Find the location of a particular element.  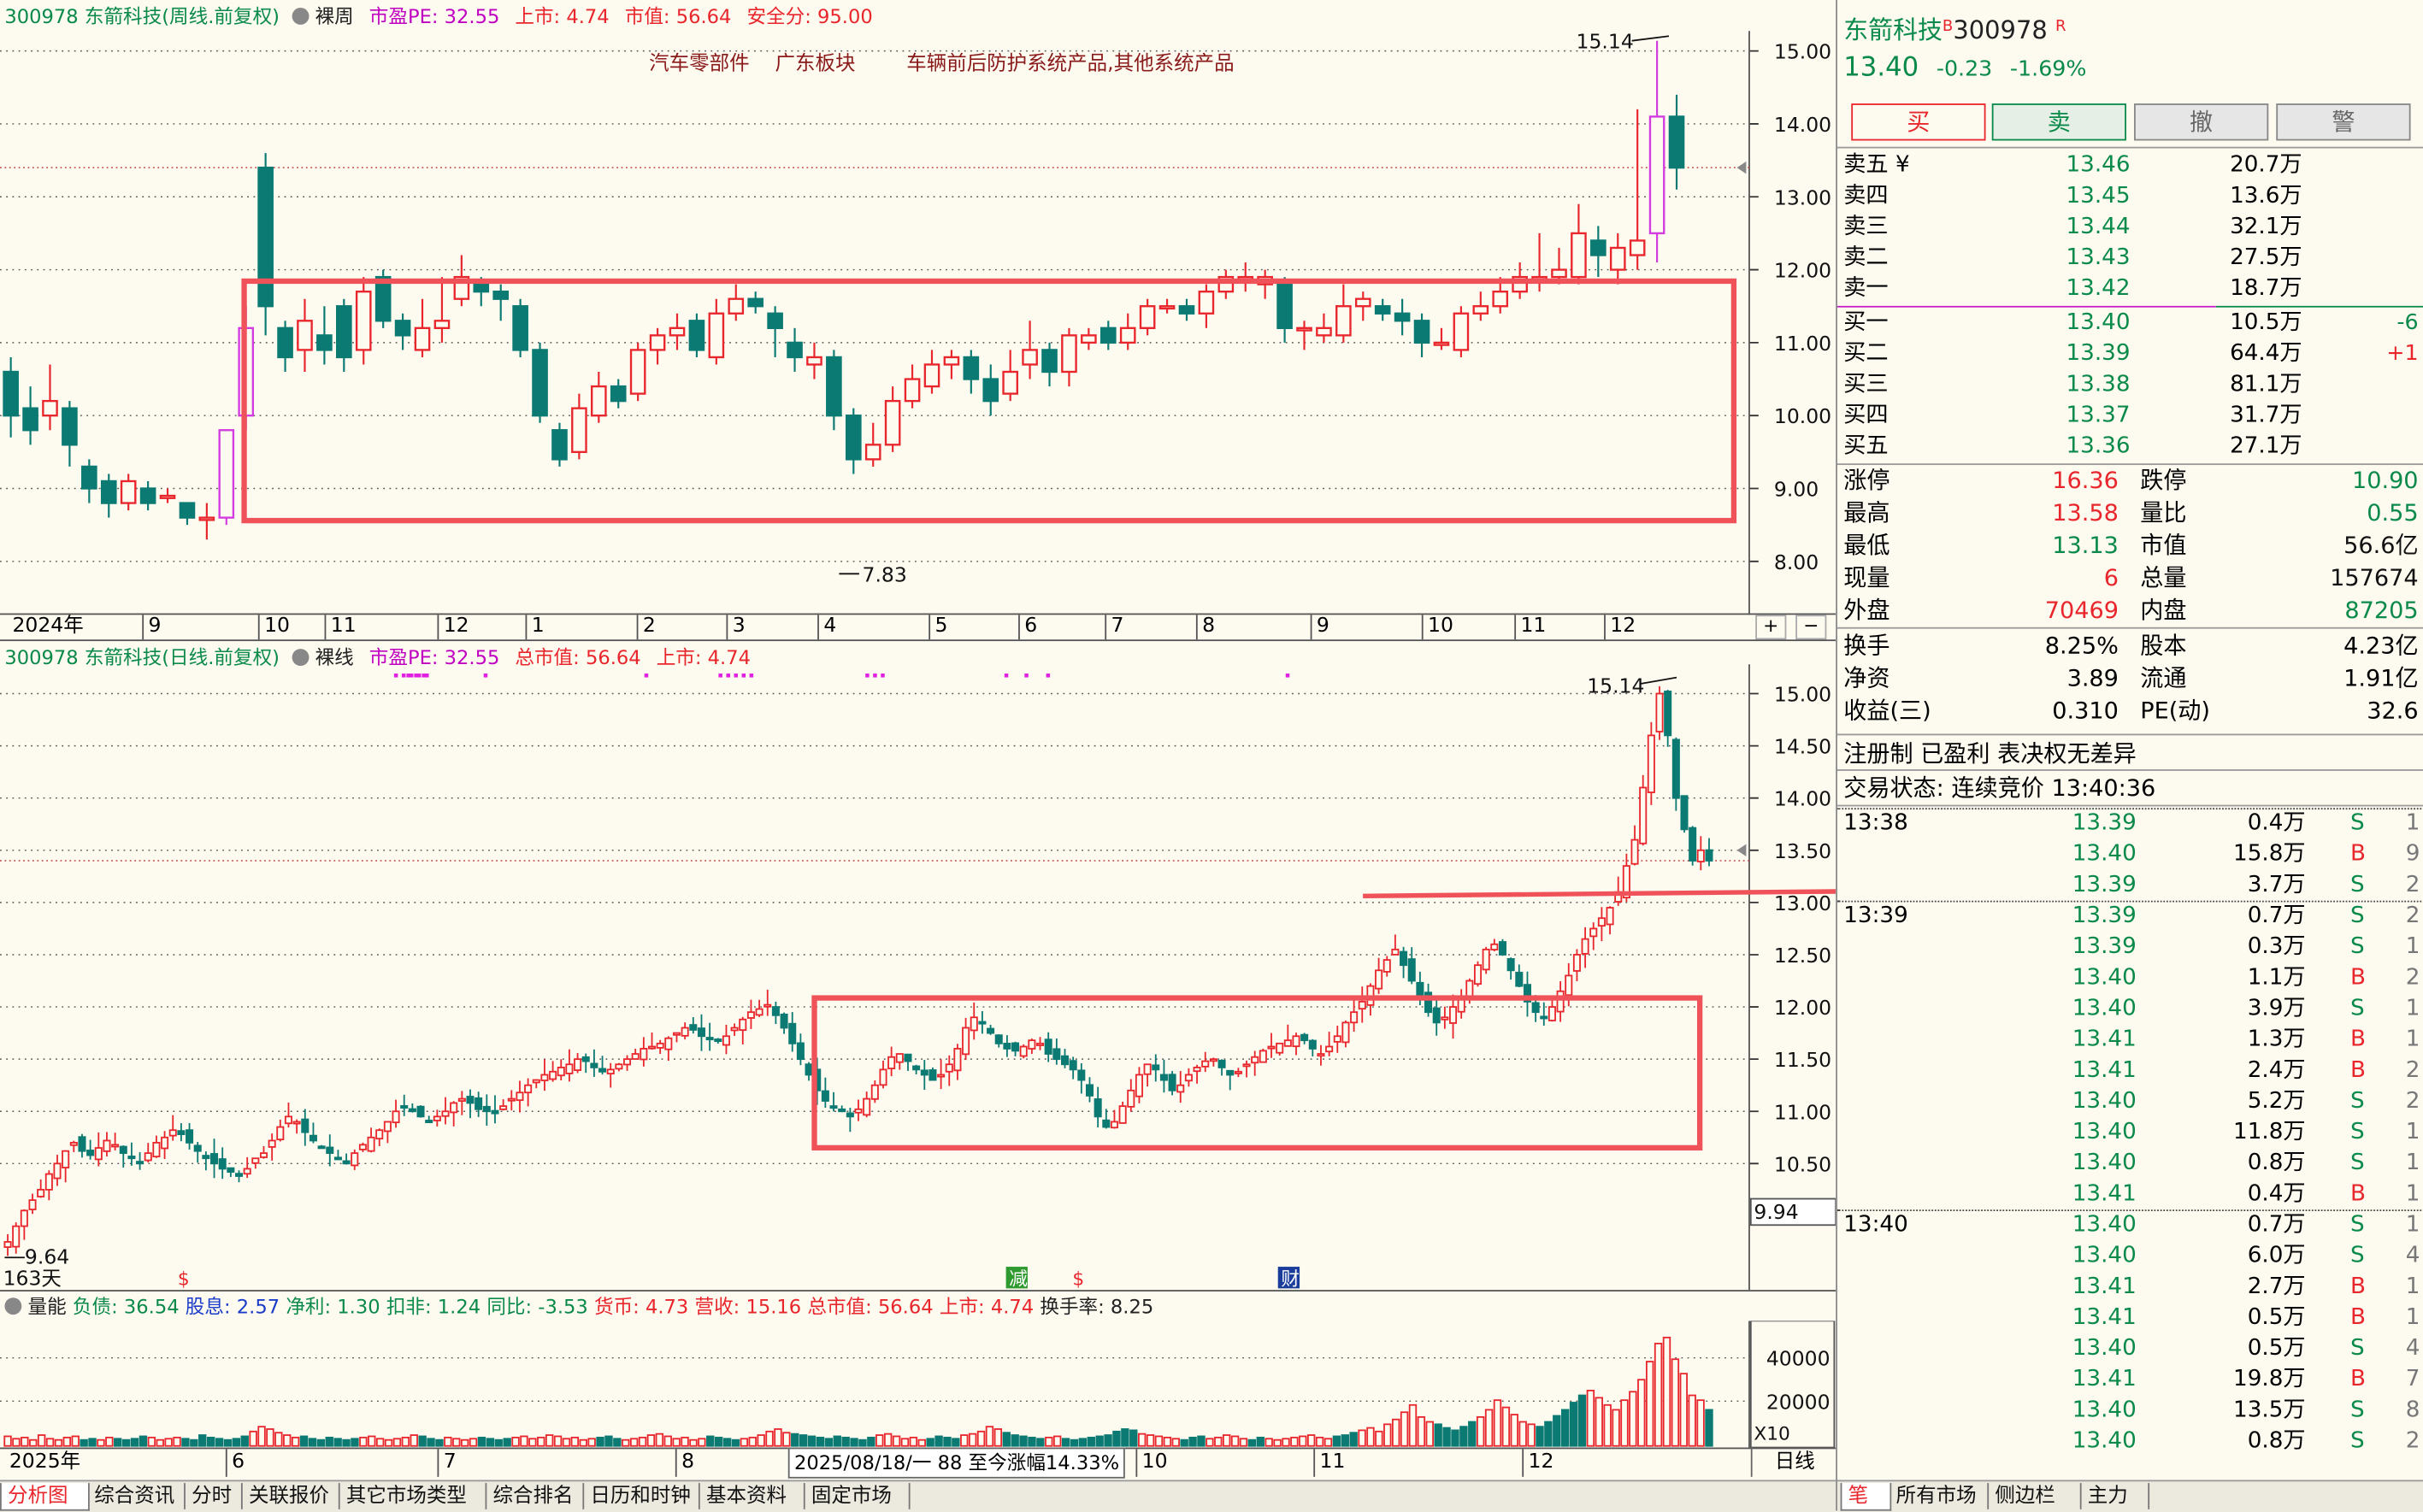

tab-4: 其它市场类型 is located at coordinates (413, 1496).